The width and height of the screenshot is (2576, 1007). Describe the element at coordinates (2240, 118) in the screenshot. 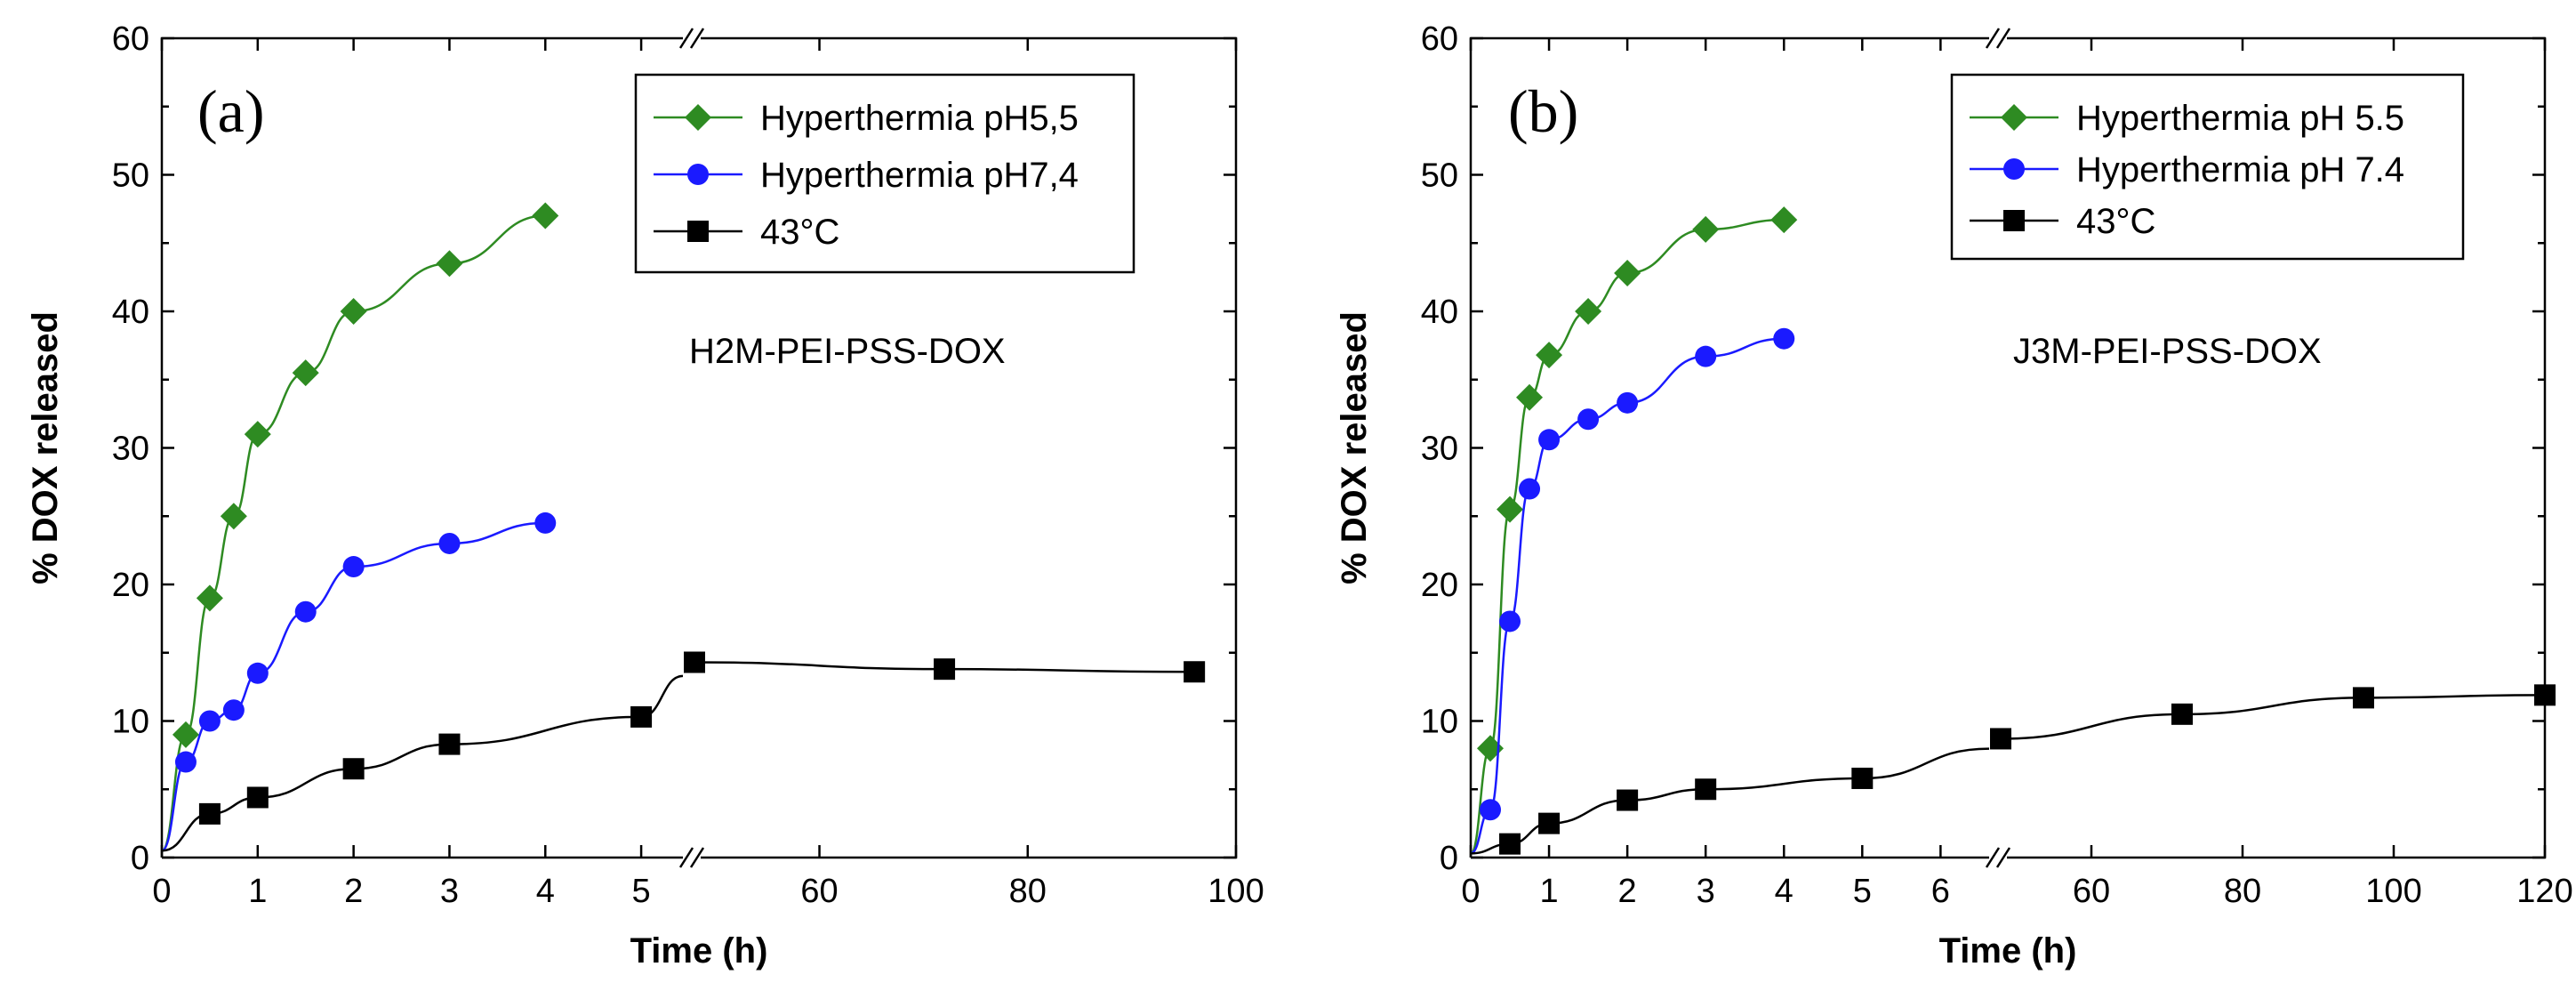

I see `legend-label: Hyperthermia pH 5.5` at that location.